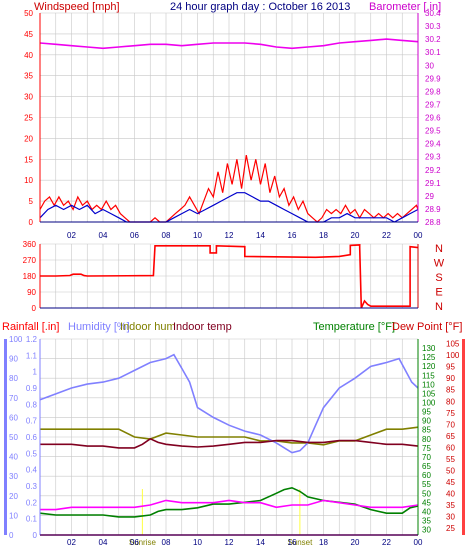 The image size is (469, 555). Describe the element at coordinates (35, 372) in the screenshot. I see `rainfall-tick-1: 1` at that location.